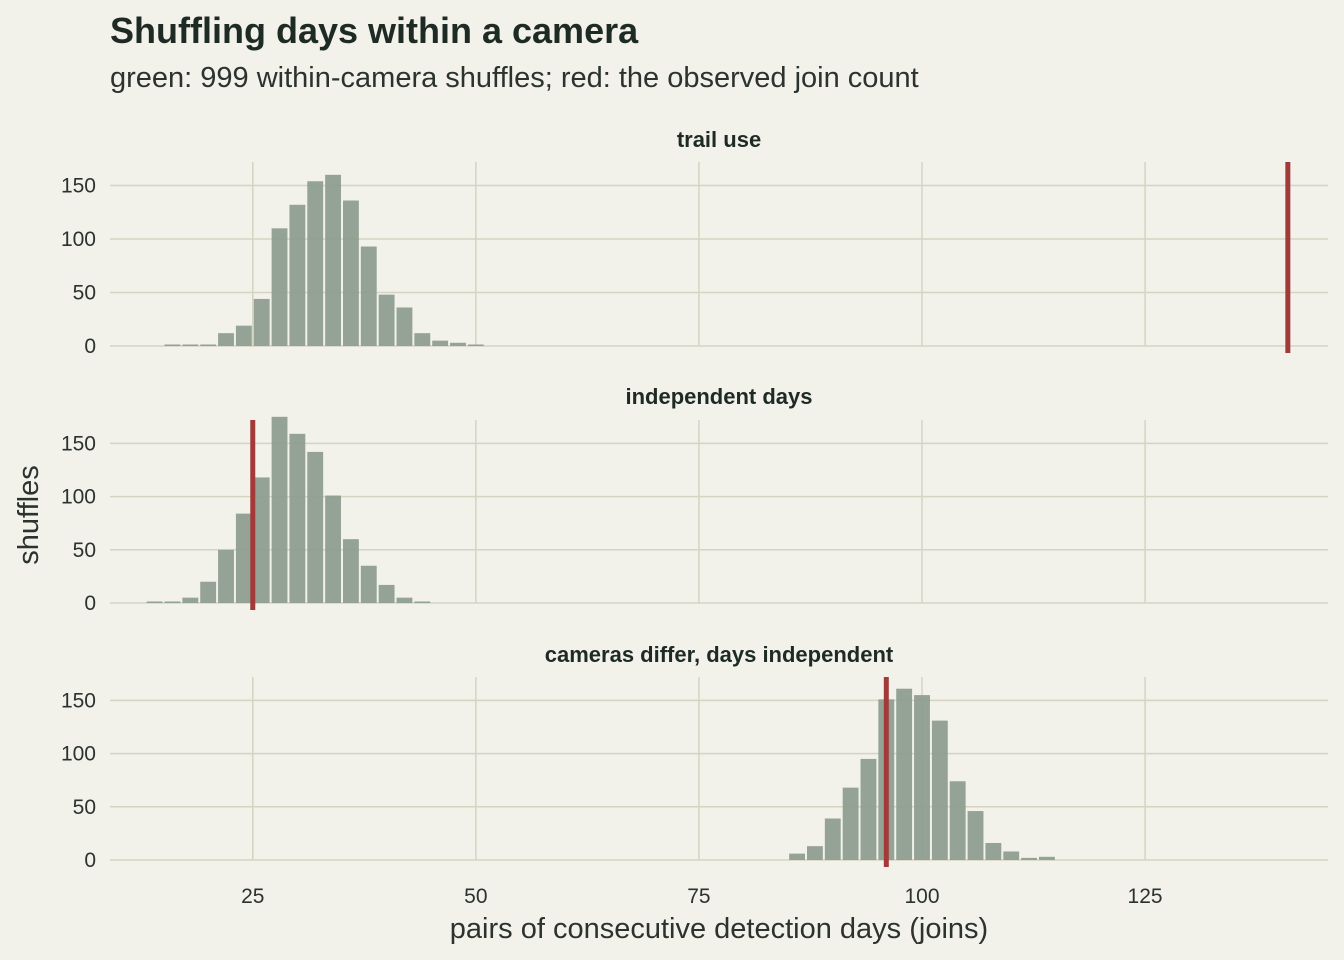 The image size is (1344, 960). Describe the element at coordinates (698, 896) in the screenshot. I see `x-tick-label: 75` at that location.